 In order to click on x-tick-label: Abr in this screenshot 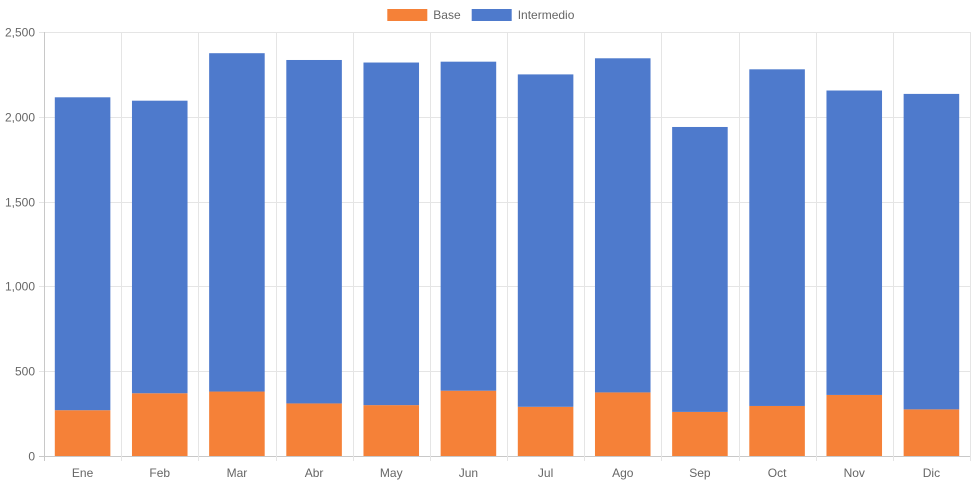, I will do `click(314, 473)`.